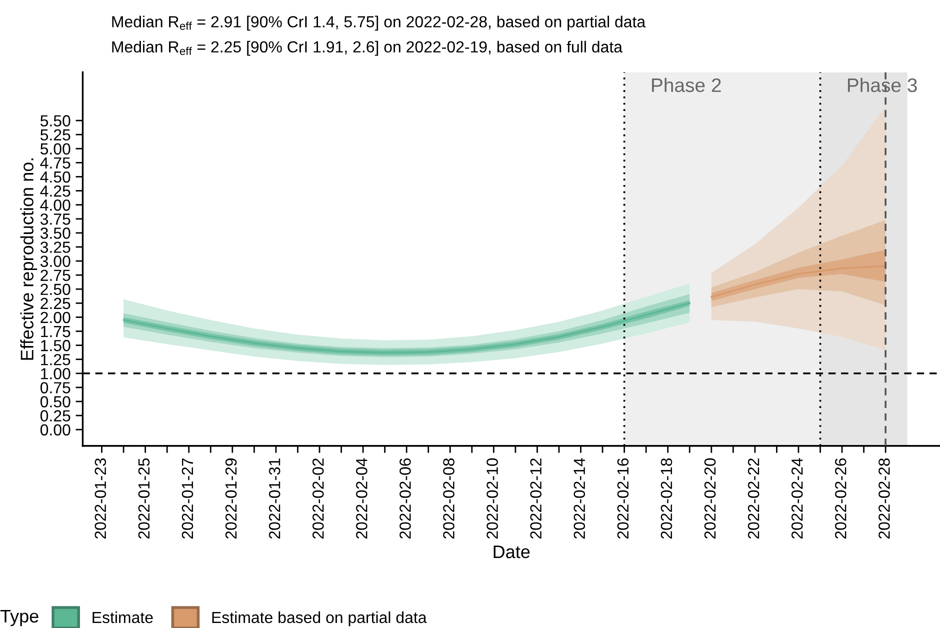 The image size is (940, 628). Describe the element at coordinates (55, 416) in the screenshot. I see `y-tick-label: 0.25` at that location.